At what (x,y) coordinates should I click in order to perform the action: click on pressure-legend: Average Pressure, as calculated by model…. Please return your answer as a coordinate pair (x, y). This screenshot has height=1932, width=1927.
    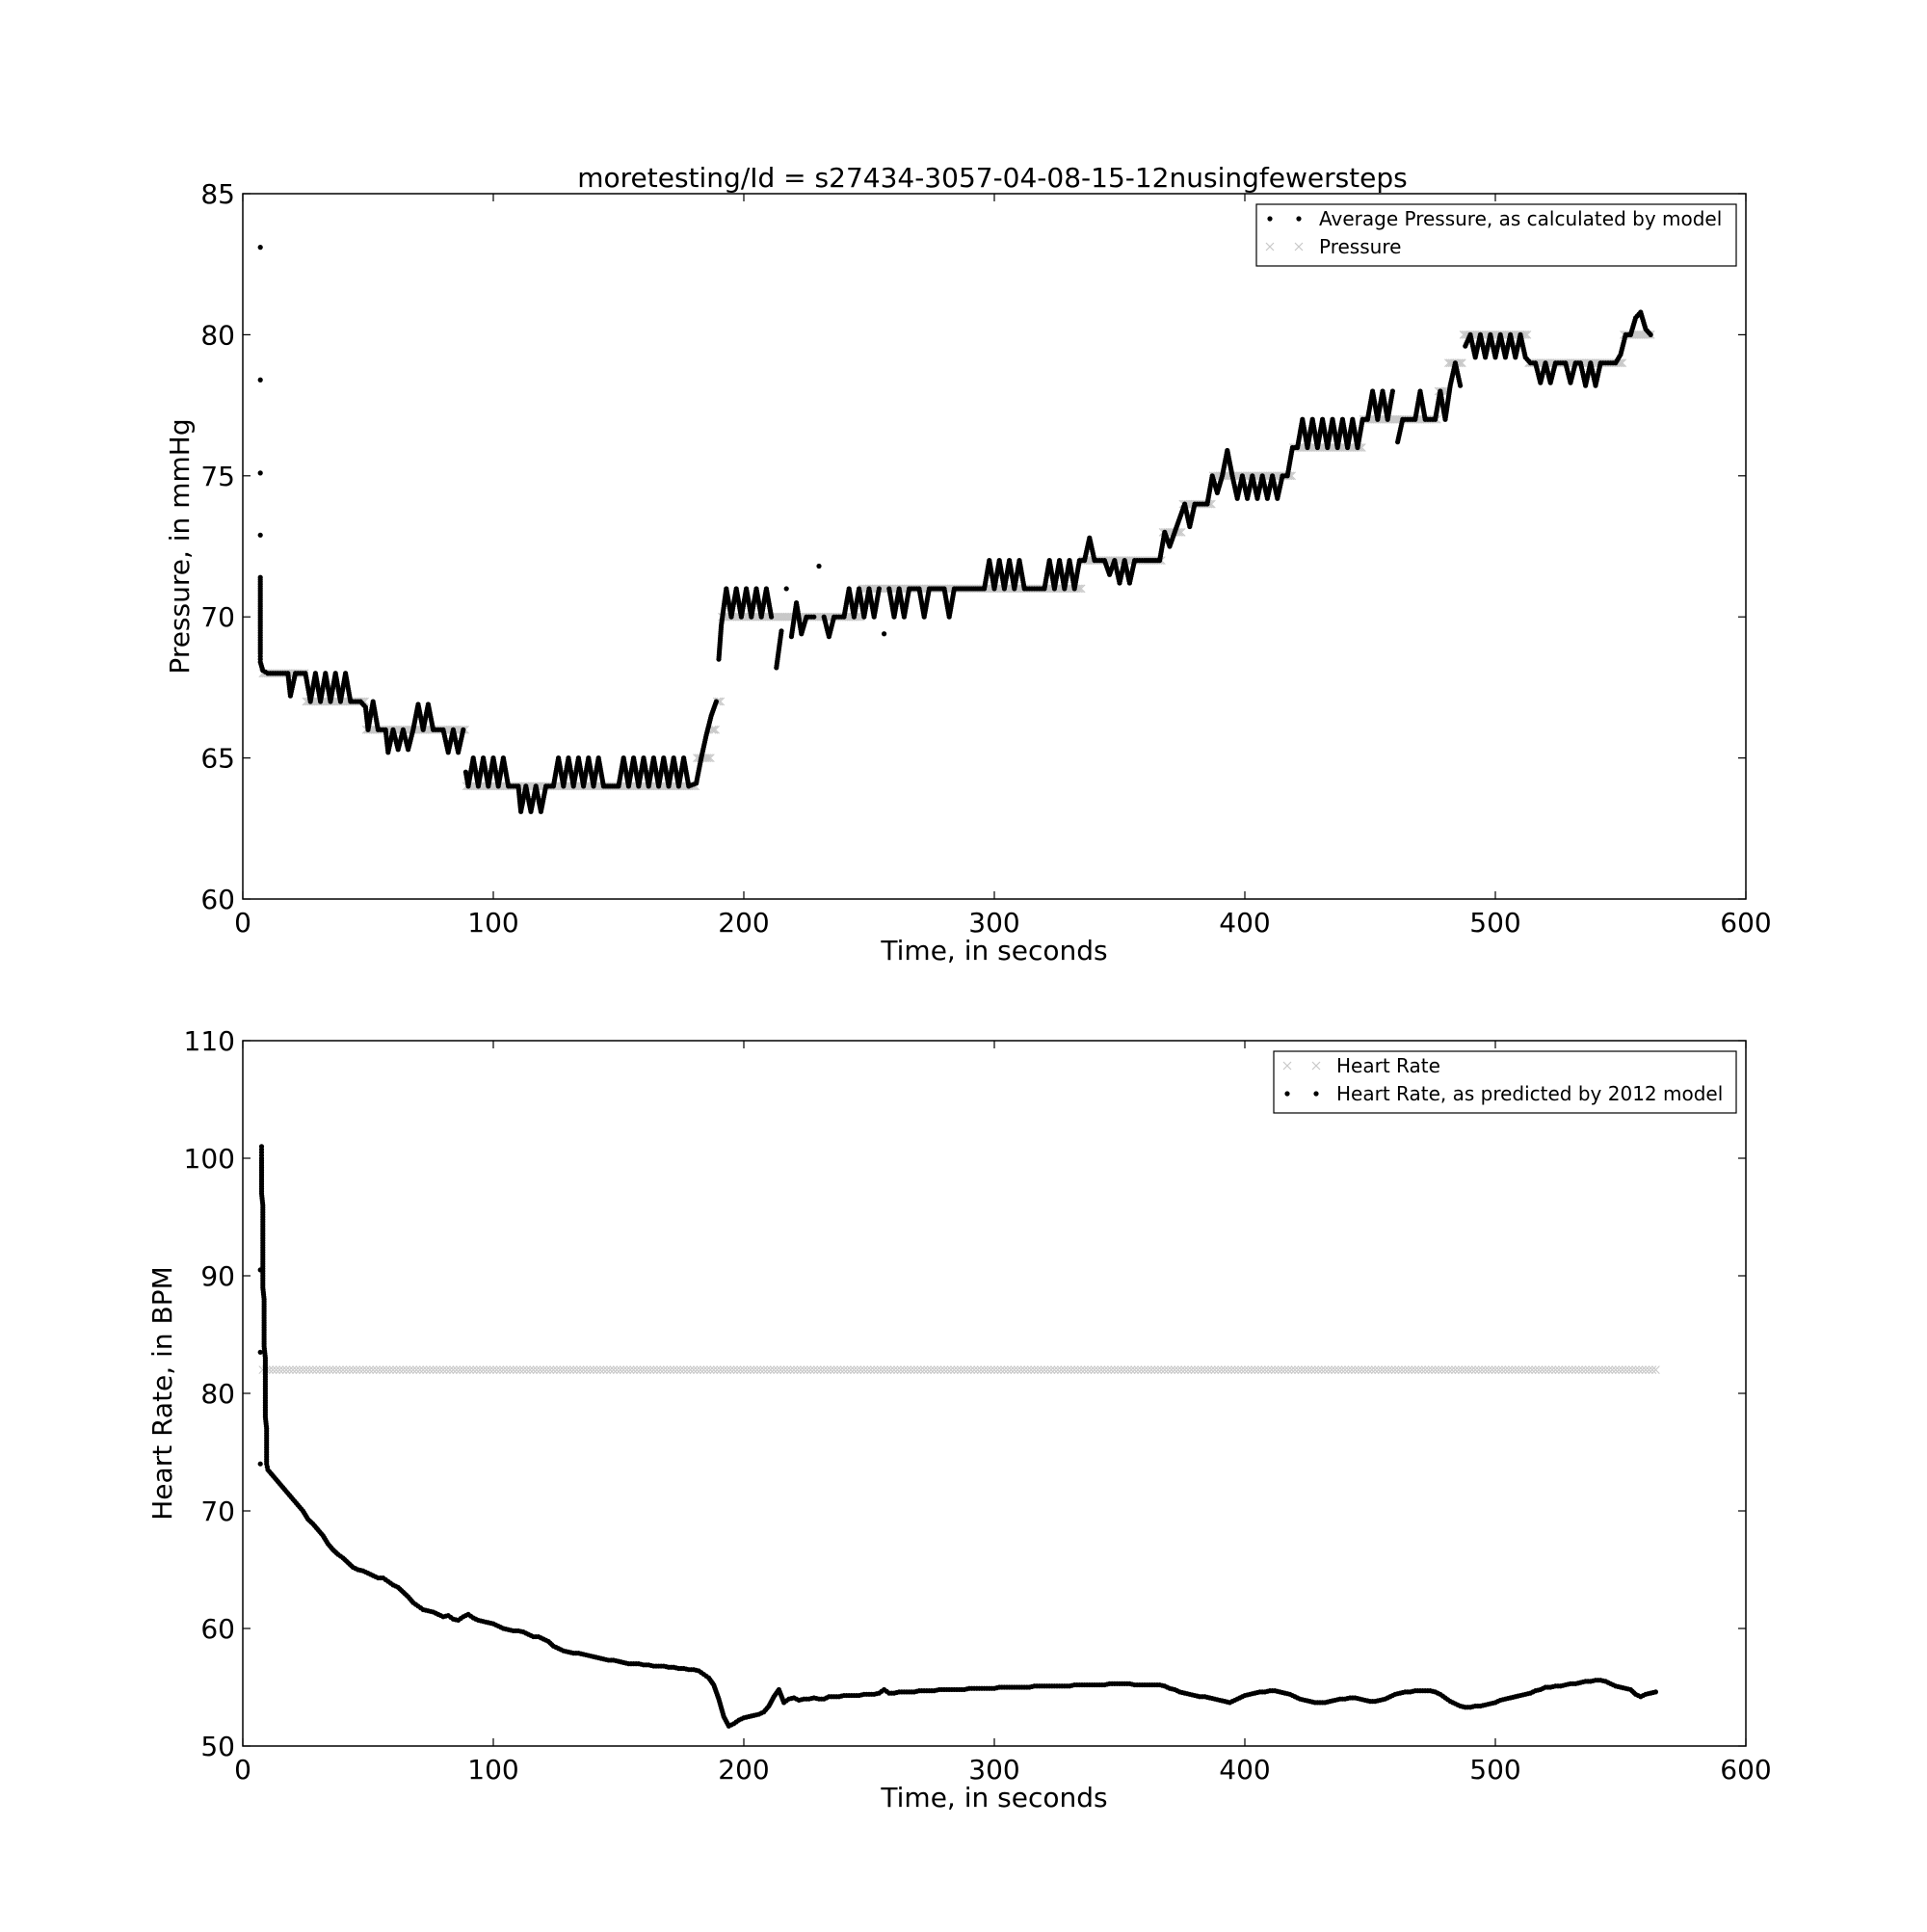
    Looking at the image, I should click on (1496, 235).